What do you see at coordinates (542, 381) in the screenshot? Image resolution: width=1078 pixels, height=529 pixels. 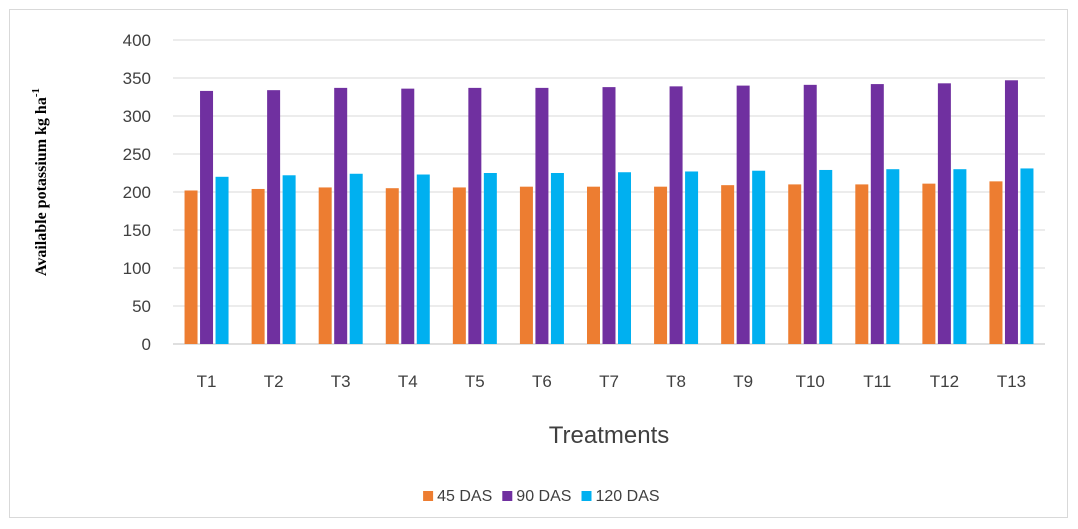 I see `x-tick-label: T6` at bounding box center [542, 381].